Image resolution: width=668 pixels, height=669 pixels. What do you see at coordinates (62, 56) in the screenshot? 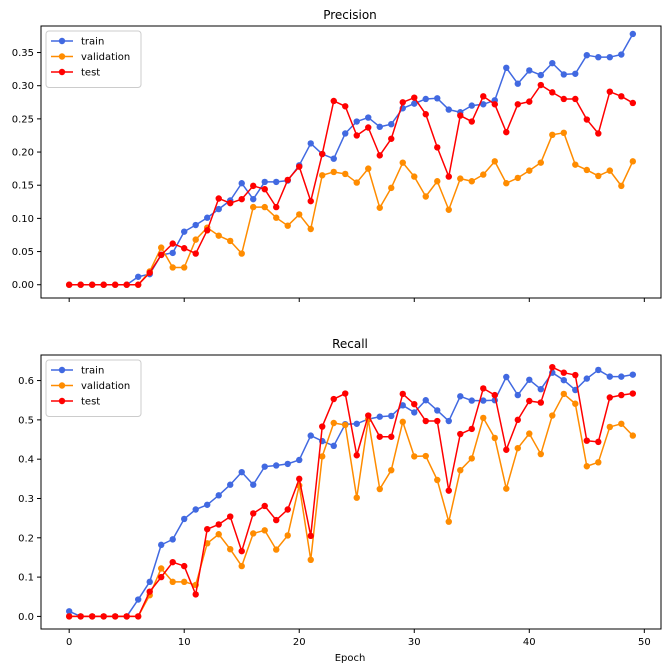
I see `precision-legend-validation-marker` at bounding box center [62, 56].